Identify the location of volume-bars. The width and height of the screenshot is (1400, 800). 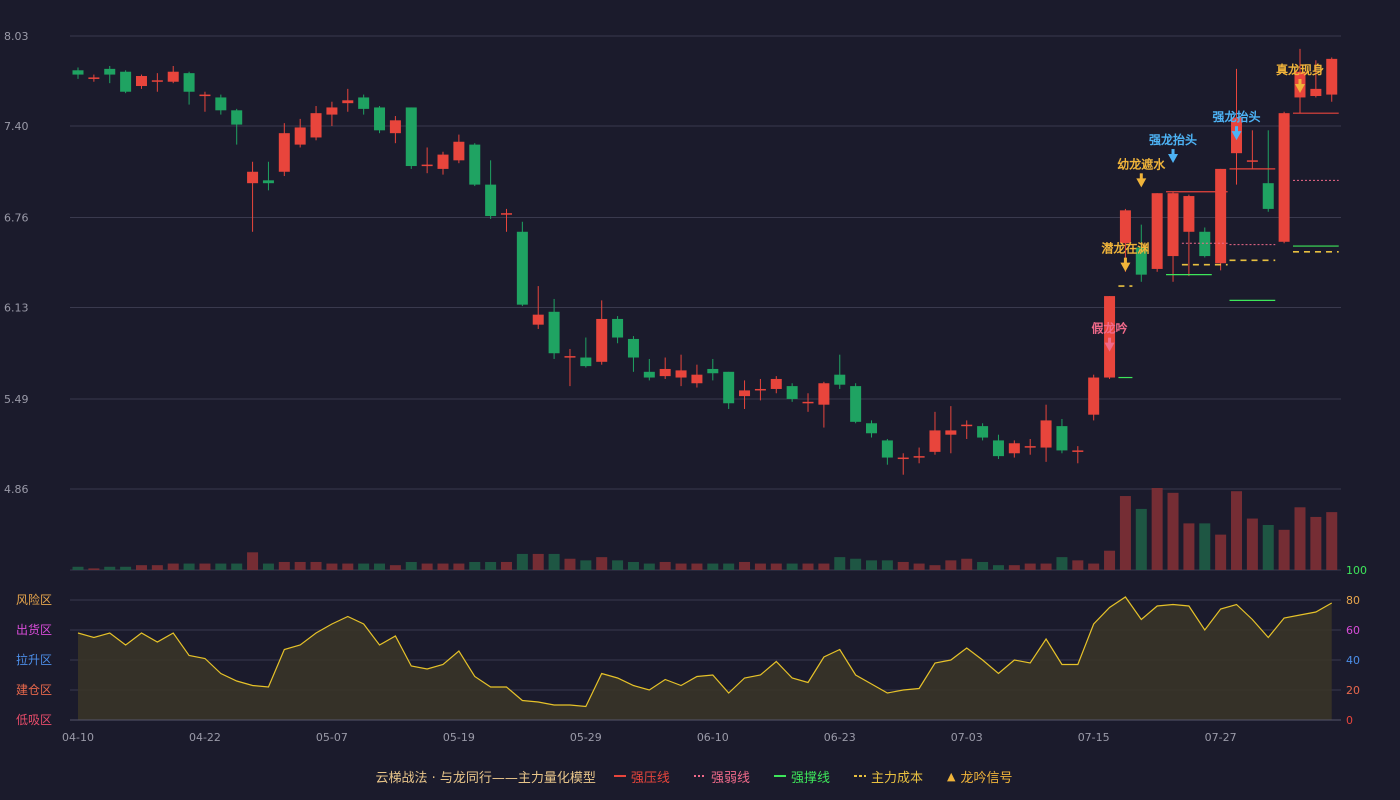
(705, 529).